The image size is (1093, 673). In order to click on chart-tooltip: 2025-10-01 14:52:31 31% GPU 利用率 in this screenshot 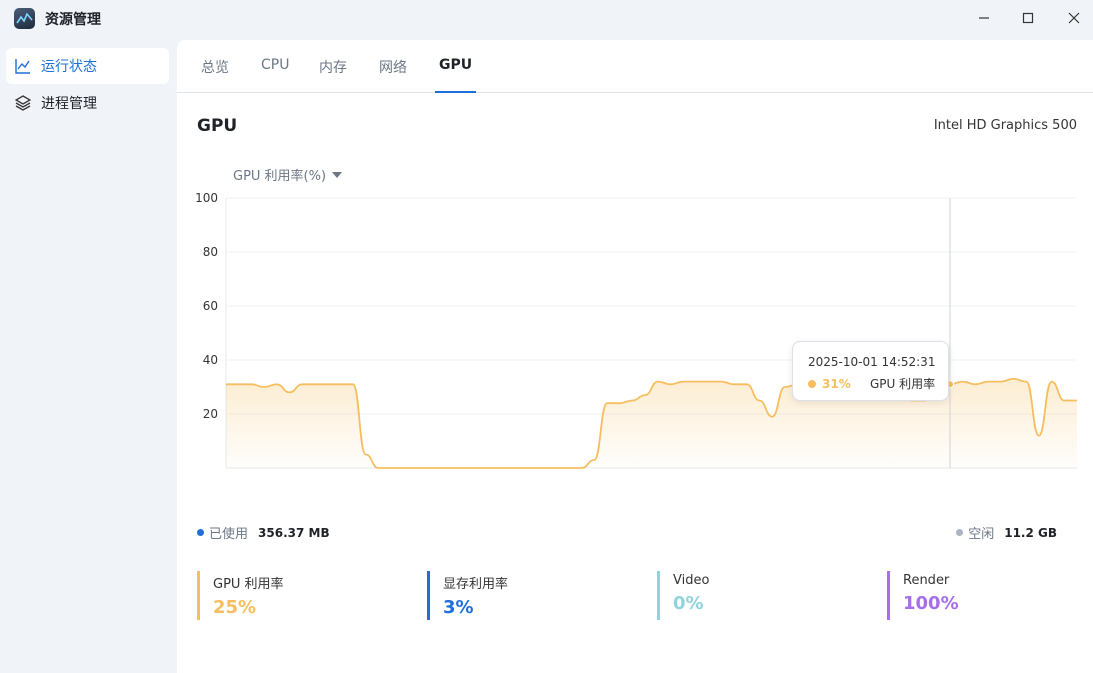, I will do `click(870, 371)`.